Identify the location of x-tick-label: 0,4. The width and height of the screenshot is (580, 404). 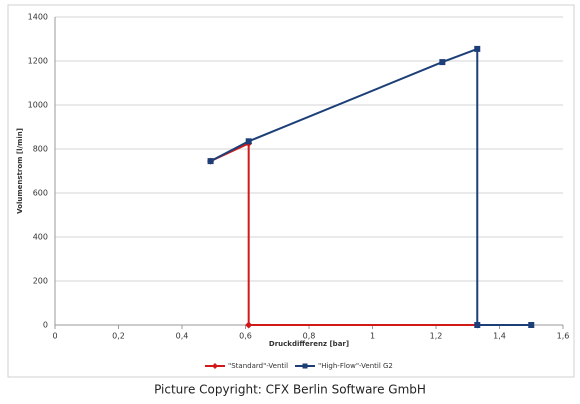
(182, 336).